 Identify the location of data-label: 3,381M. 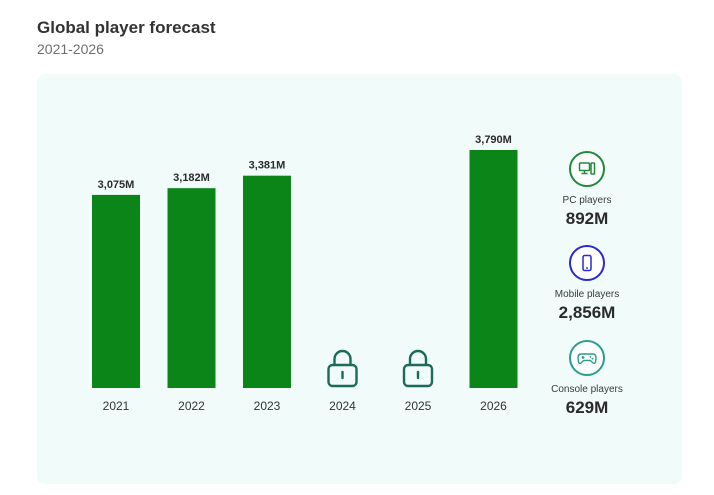
(267, 166).